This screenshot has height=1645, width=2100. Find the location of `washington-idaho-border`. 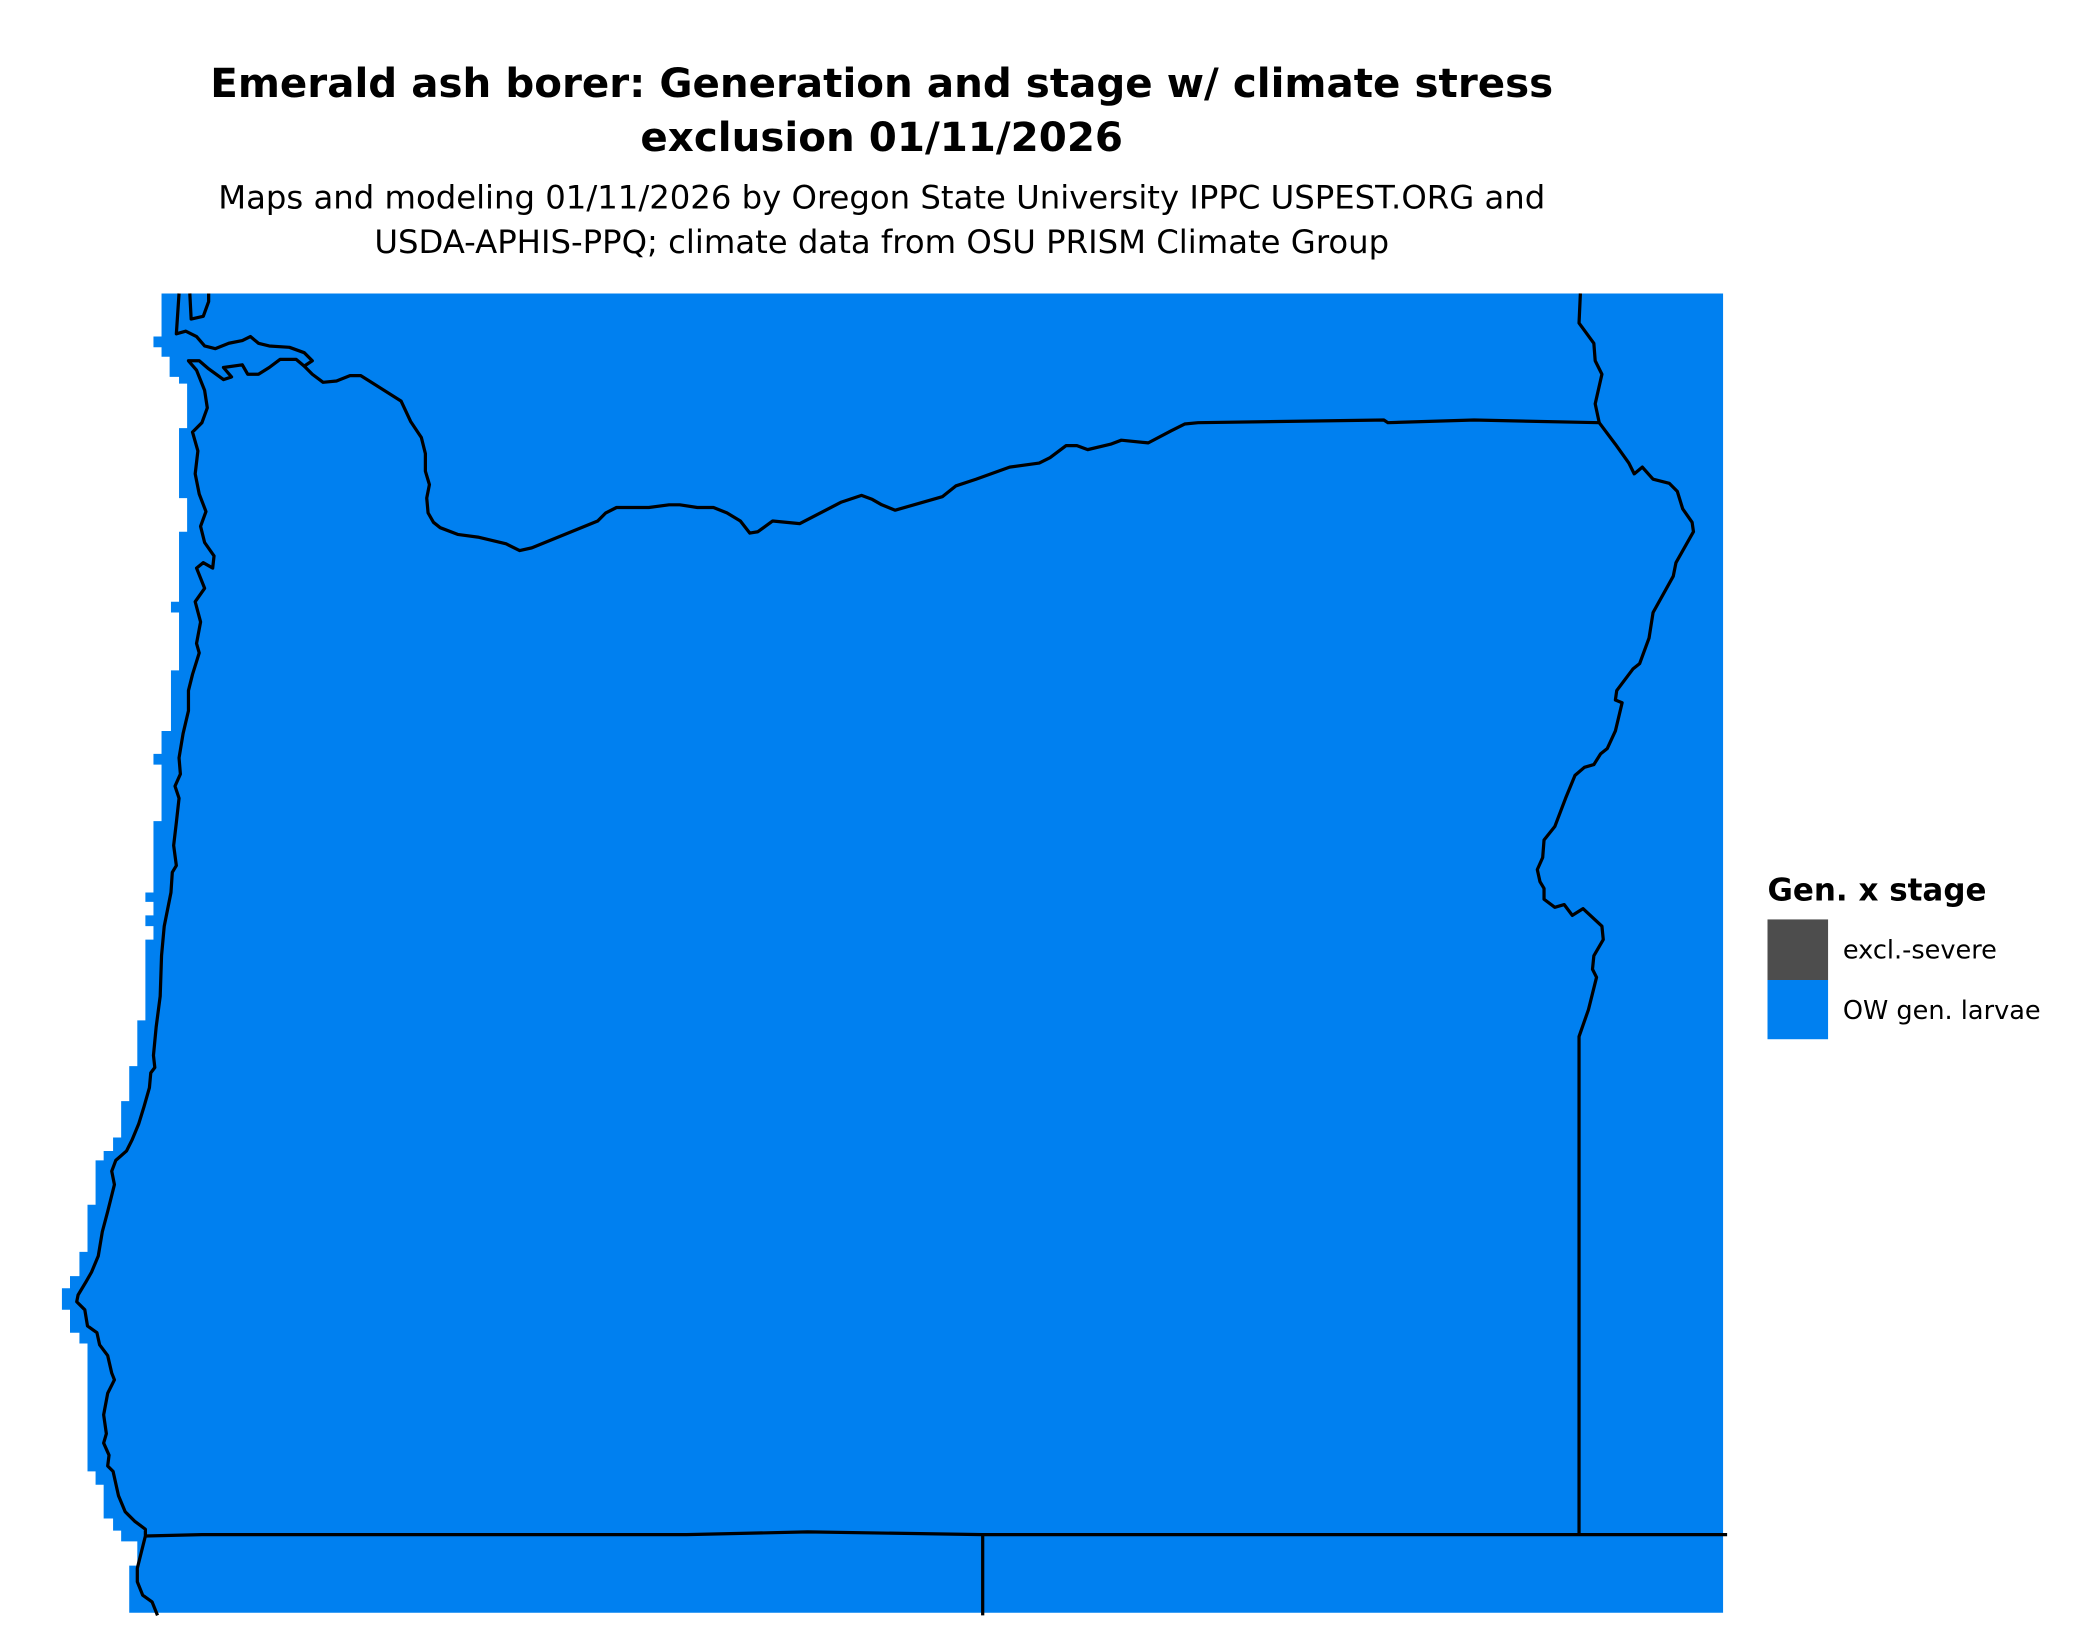

washington-idaho-border is located at coordinates (1590, 358).